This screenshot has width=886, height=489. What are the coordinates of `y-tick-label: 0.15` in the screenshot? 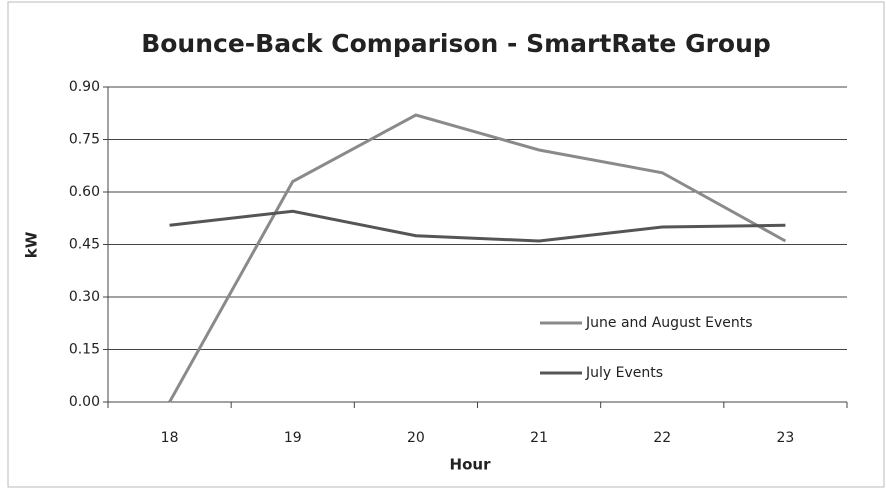 It's located at (84, 350).